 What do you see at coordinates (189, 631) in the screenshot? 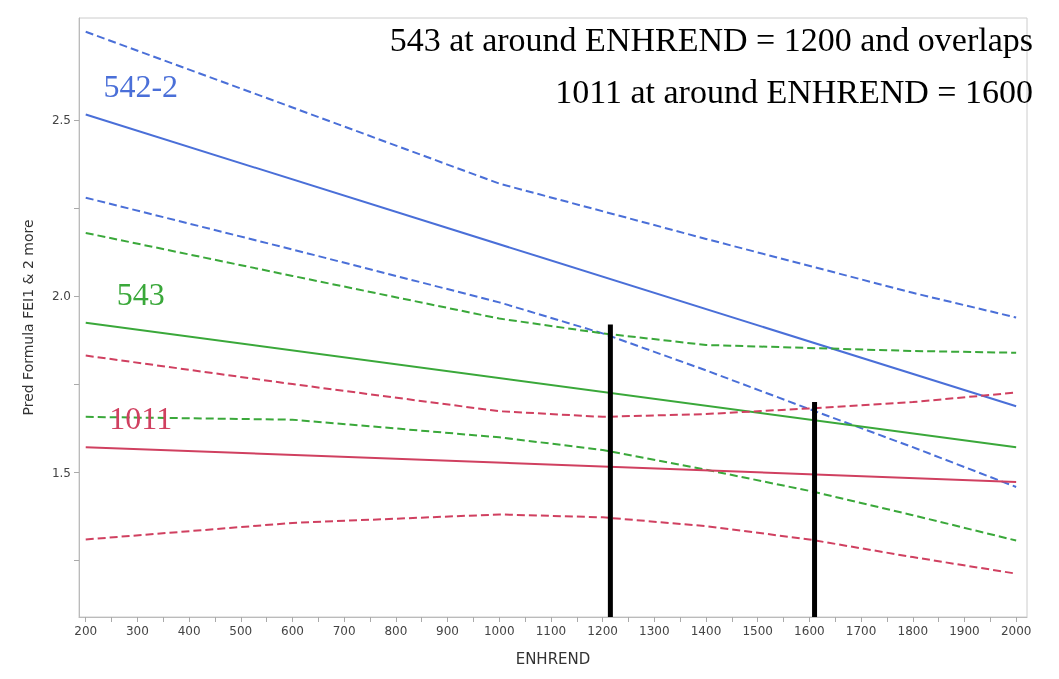
I see `x-tick-label: 400` at bounding box center [189, 631].